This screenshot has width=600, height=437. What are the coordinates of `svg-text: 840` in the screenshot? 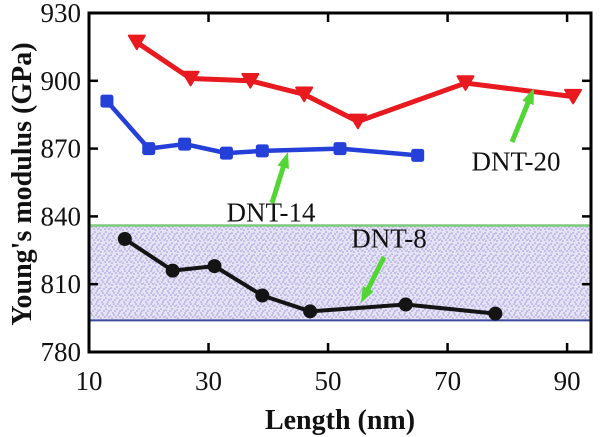 It's located at (61, 216).